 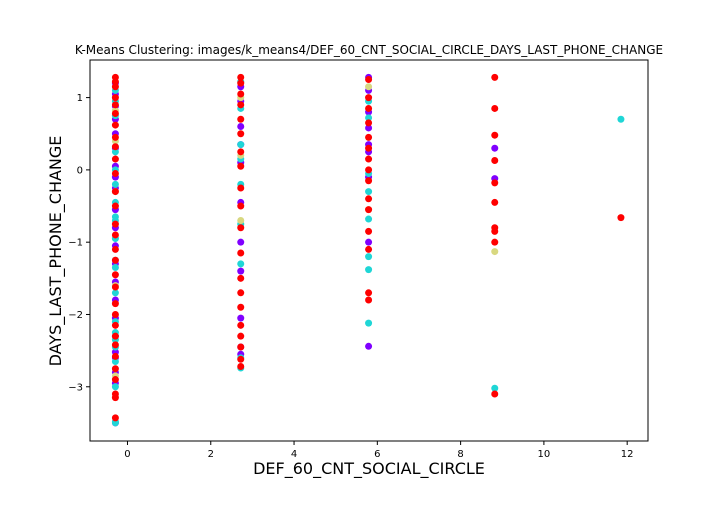 What do you see at coordinates (294, 454) in the screenshot?
I see `x-tick-label: 4` at bounding box center [294, 454].